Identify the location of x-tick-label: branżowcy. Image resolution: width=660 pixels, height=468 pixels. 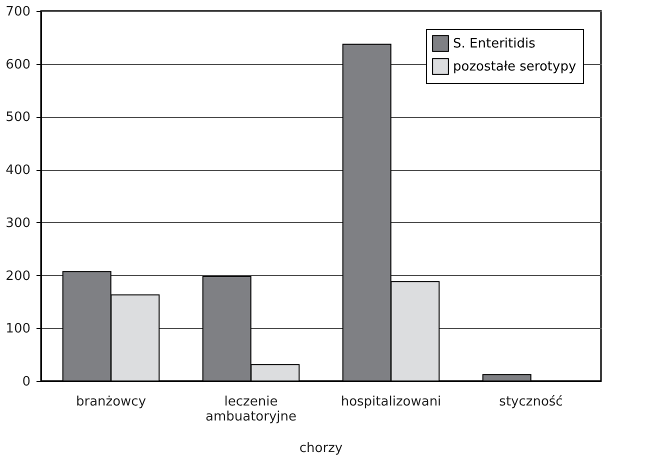
(111, 402).